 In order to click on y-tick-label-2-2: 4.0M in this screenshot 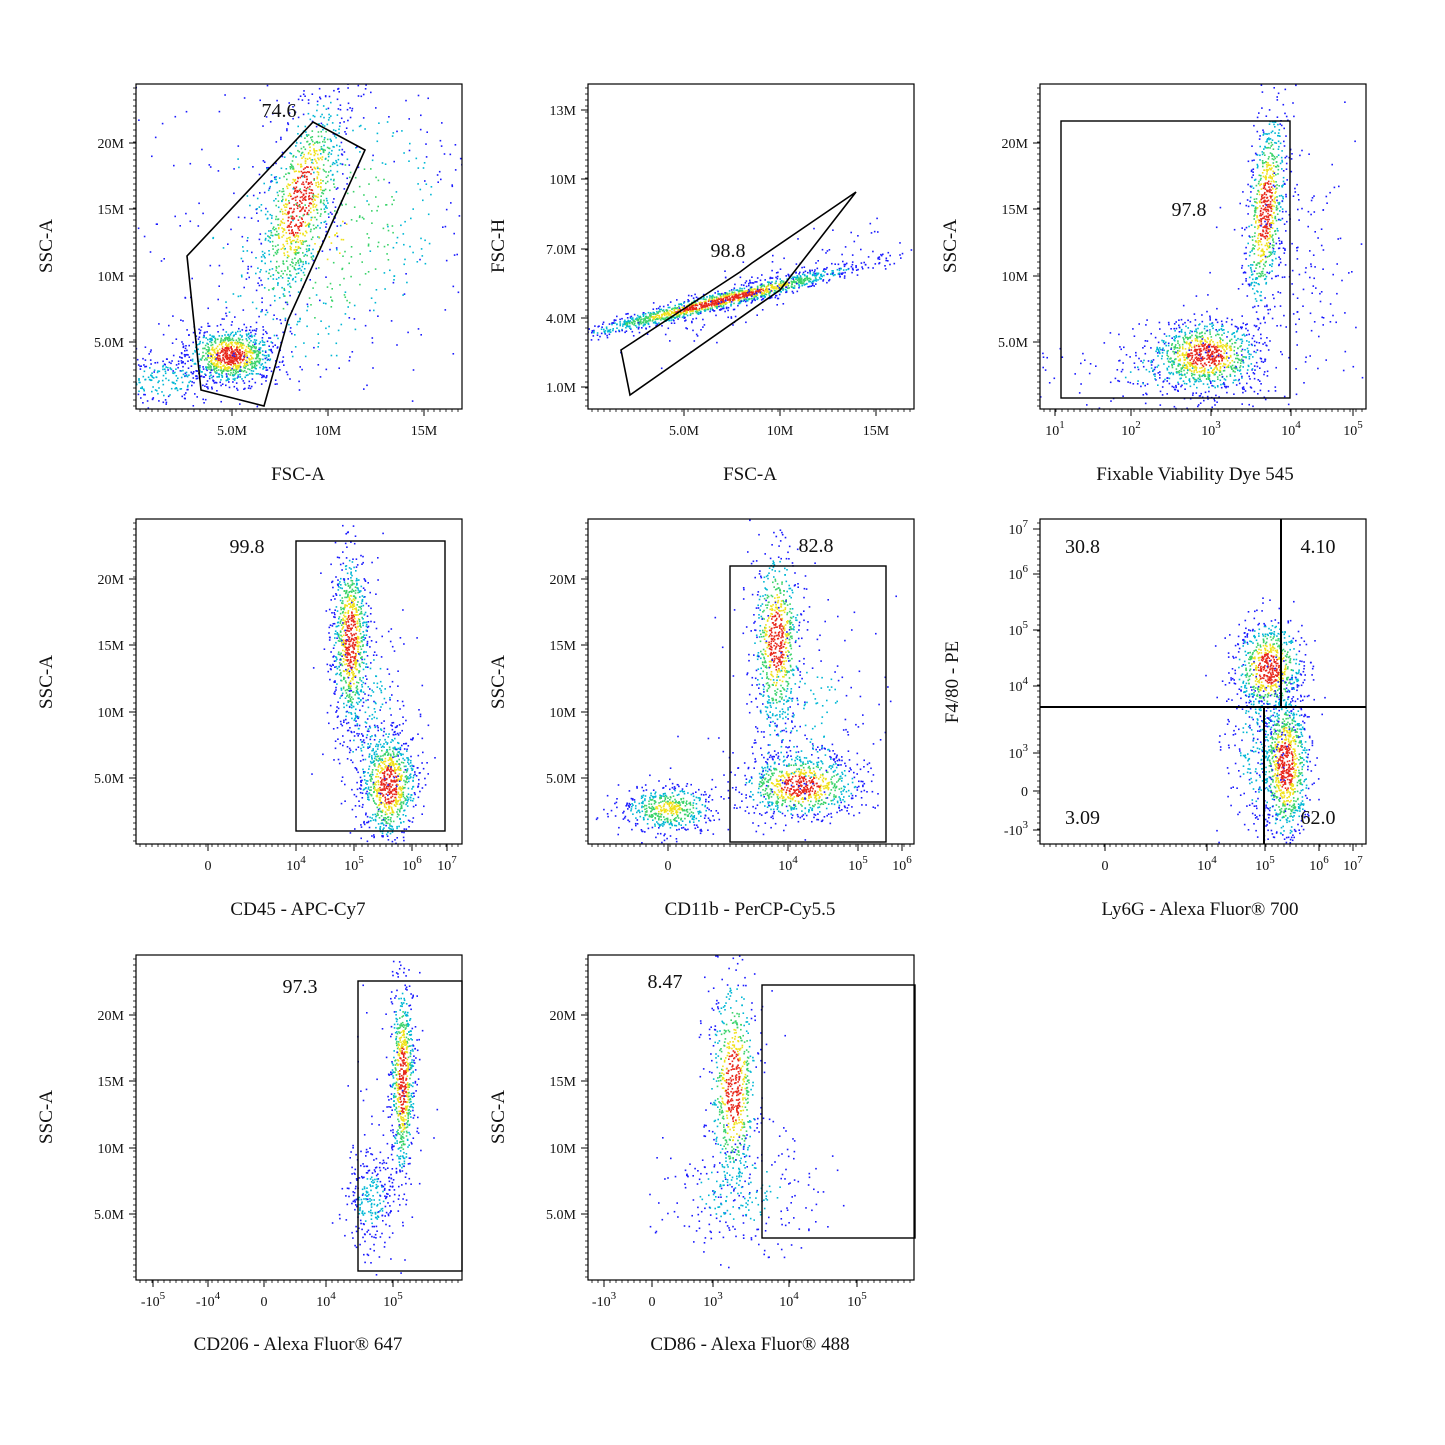, I will do `click(561, 319)`.